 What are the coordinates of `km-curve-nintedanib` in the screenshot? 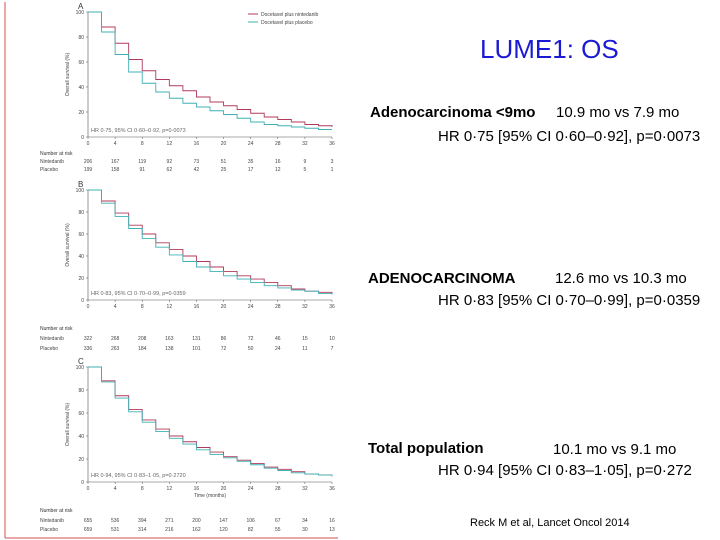 It's located at (210, 241).